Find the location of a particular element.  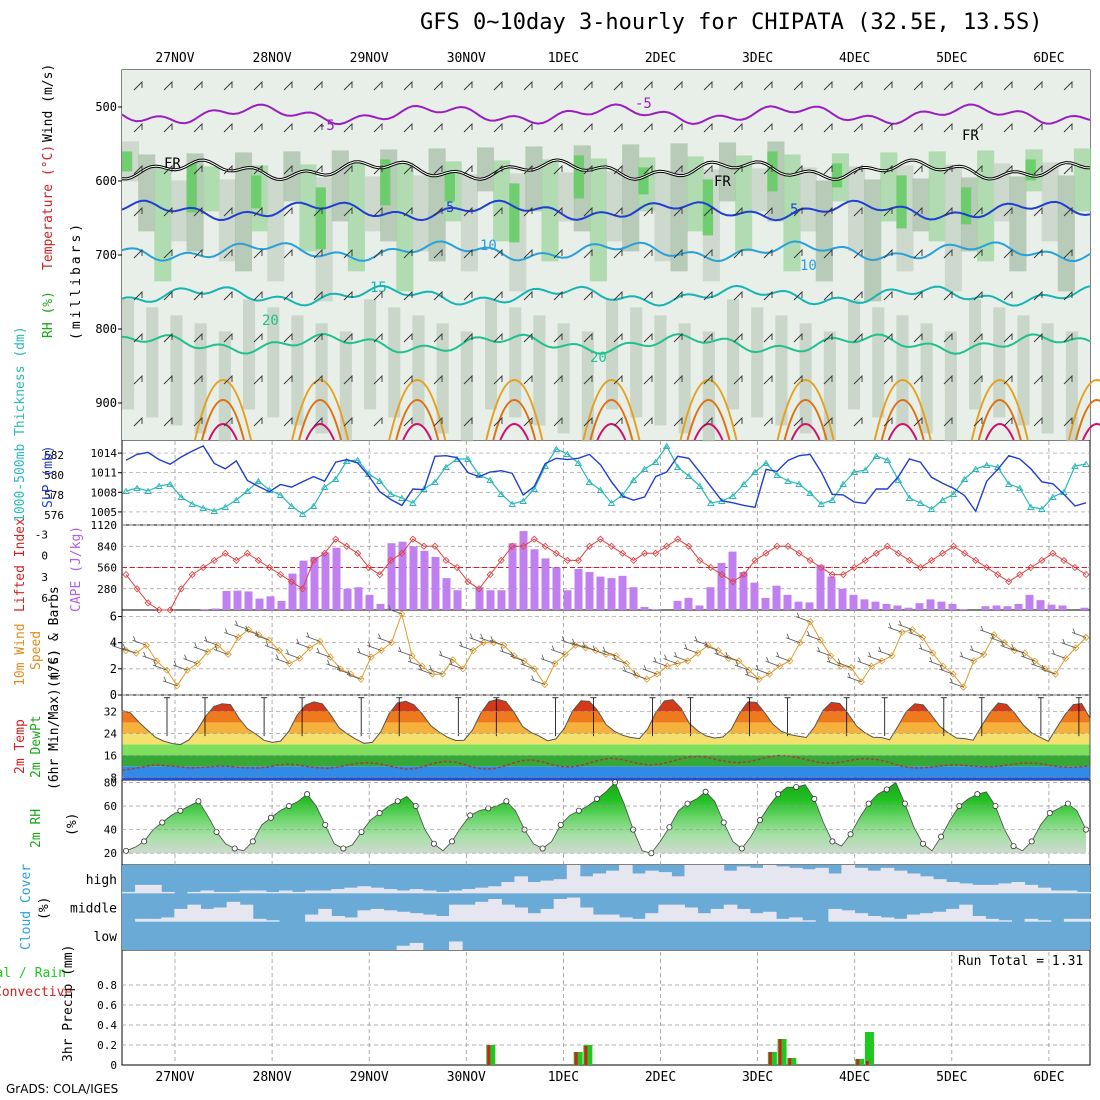

cloud-row-label: low is located at coordinates (106, 937).